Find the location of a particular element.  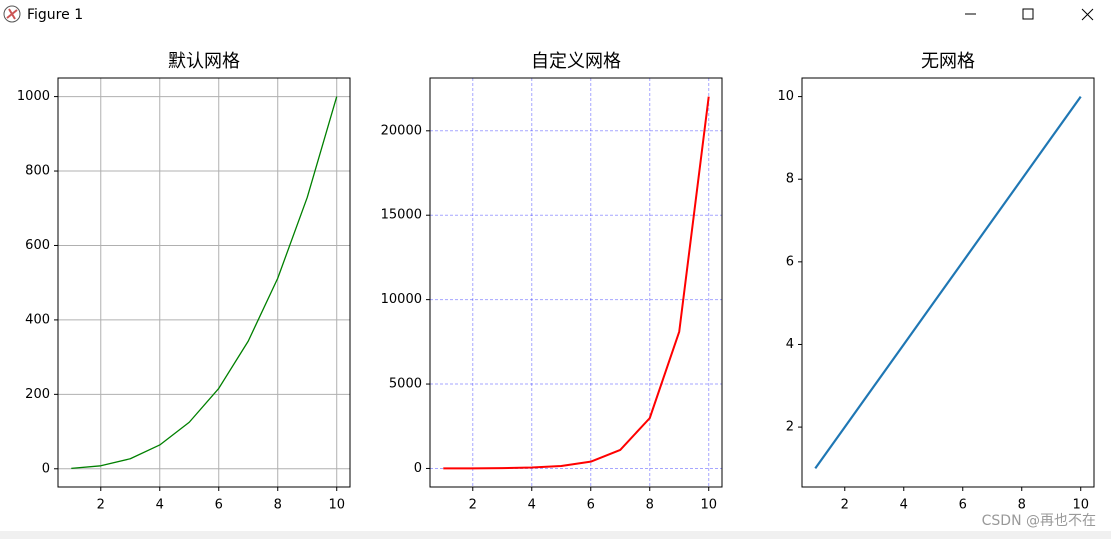

y-tick-label: 20000 is located at coordinates (401, 130).